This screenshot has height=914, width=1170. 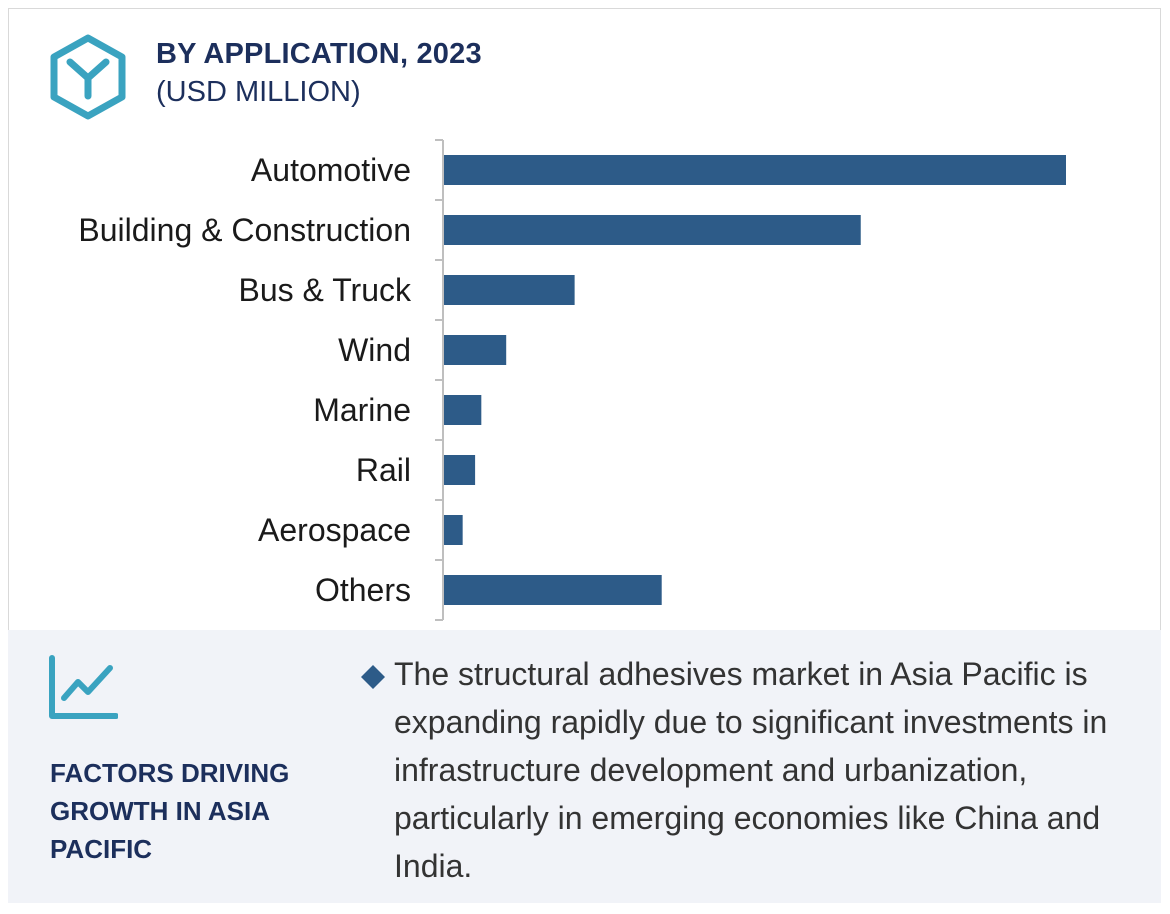 I want to click on factors-heading: FACTORS DRIVING GROWTH IN ASIA PACIFIC, so click(x=170, y=811).